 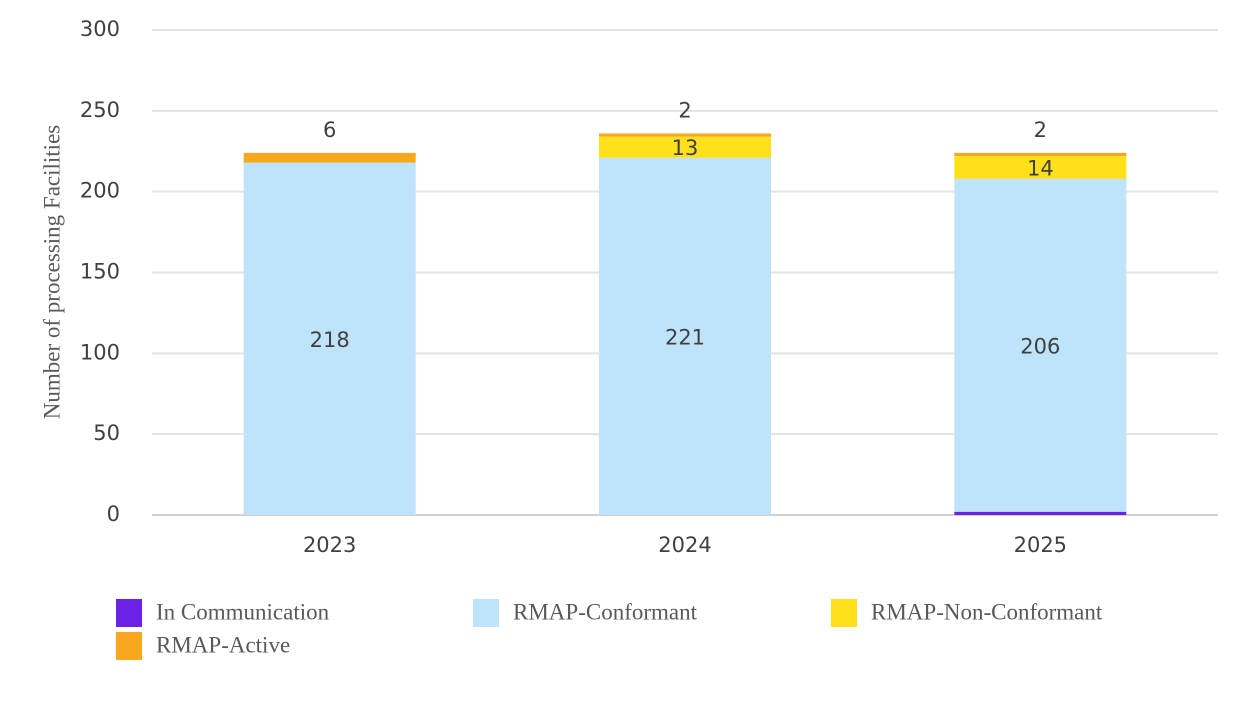 What do you see at coordinates (243, 611) in the screenshot?
I see `legend-label: In Communication` at bounding box center [243, 611].